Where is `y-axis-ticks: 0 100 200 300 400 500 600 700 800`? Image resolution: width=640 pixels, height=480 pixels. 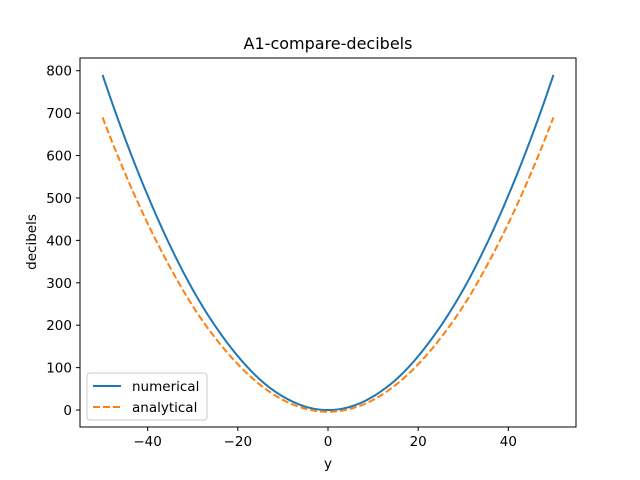
y-axis-ticks: 0 100 200 300 400 500 600 700 800 is located at coordinates (63, 241).